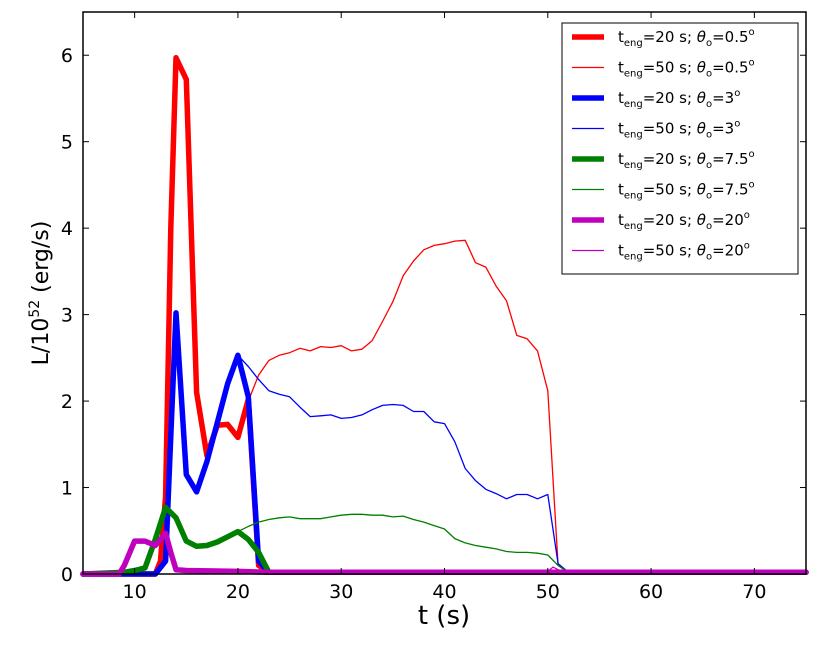 The image size is (830, 646). What do you see at coordinates (67, 229) in the screenshot?
I see `y-tick-label: 4` at bounding box center [67, 229].